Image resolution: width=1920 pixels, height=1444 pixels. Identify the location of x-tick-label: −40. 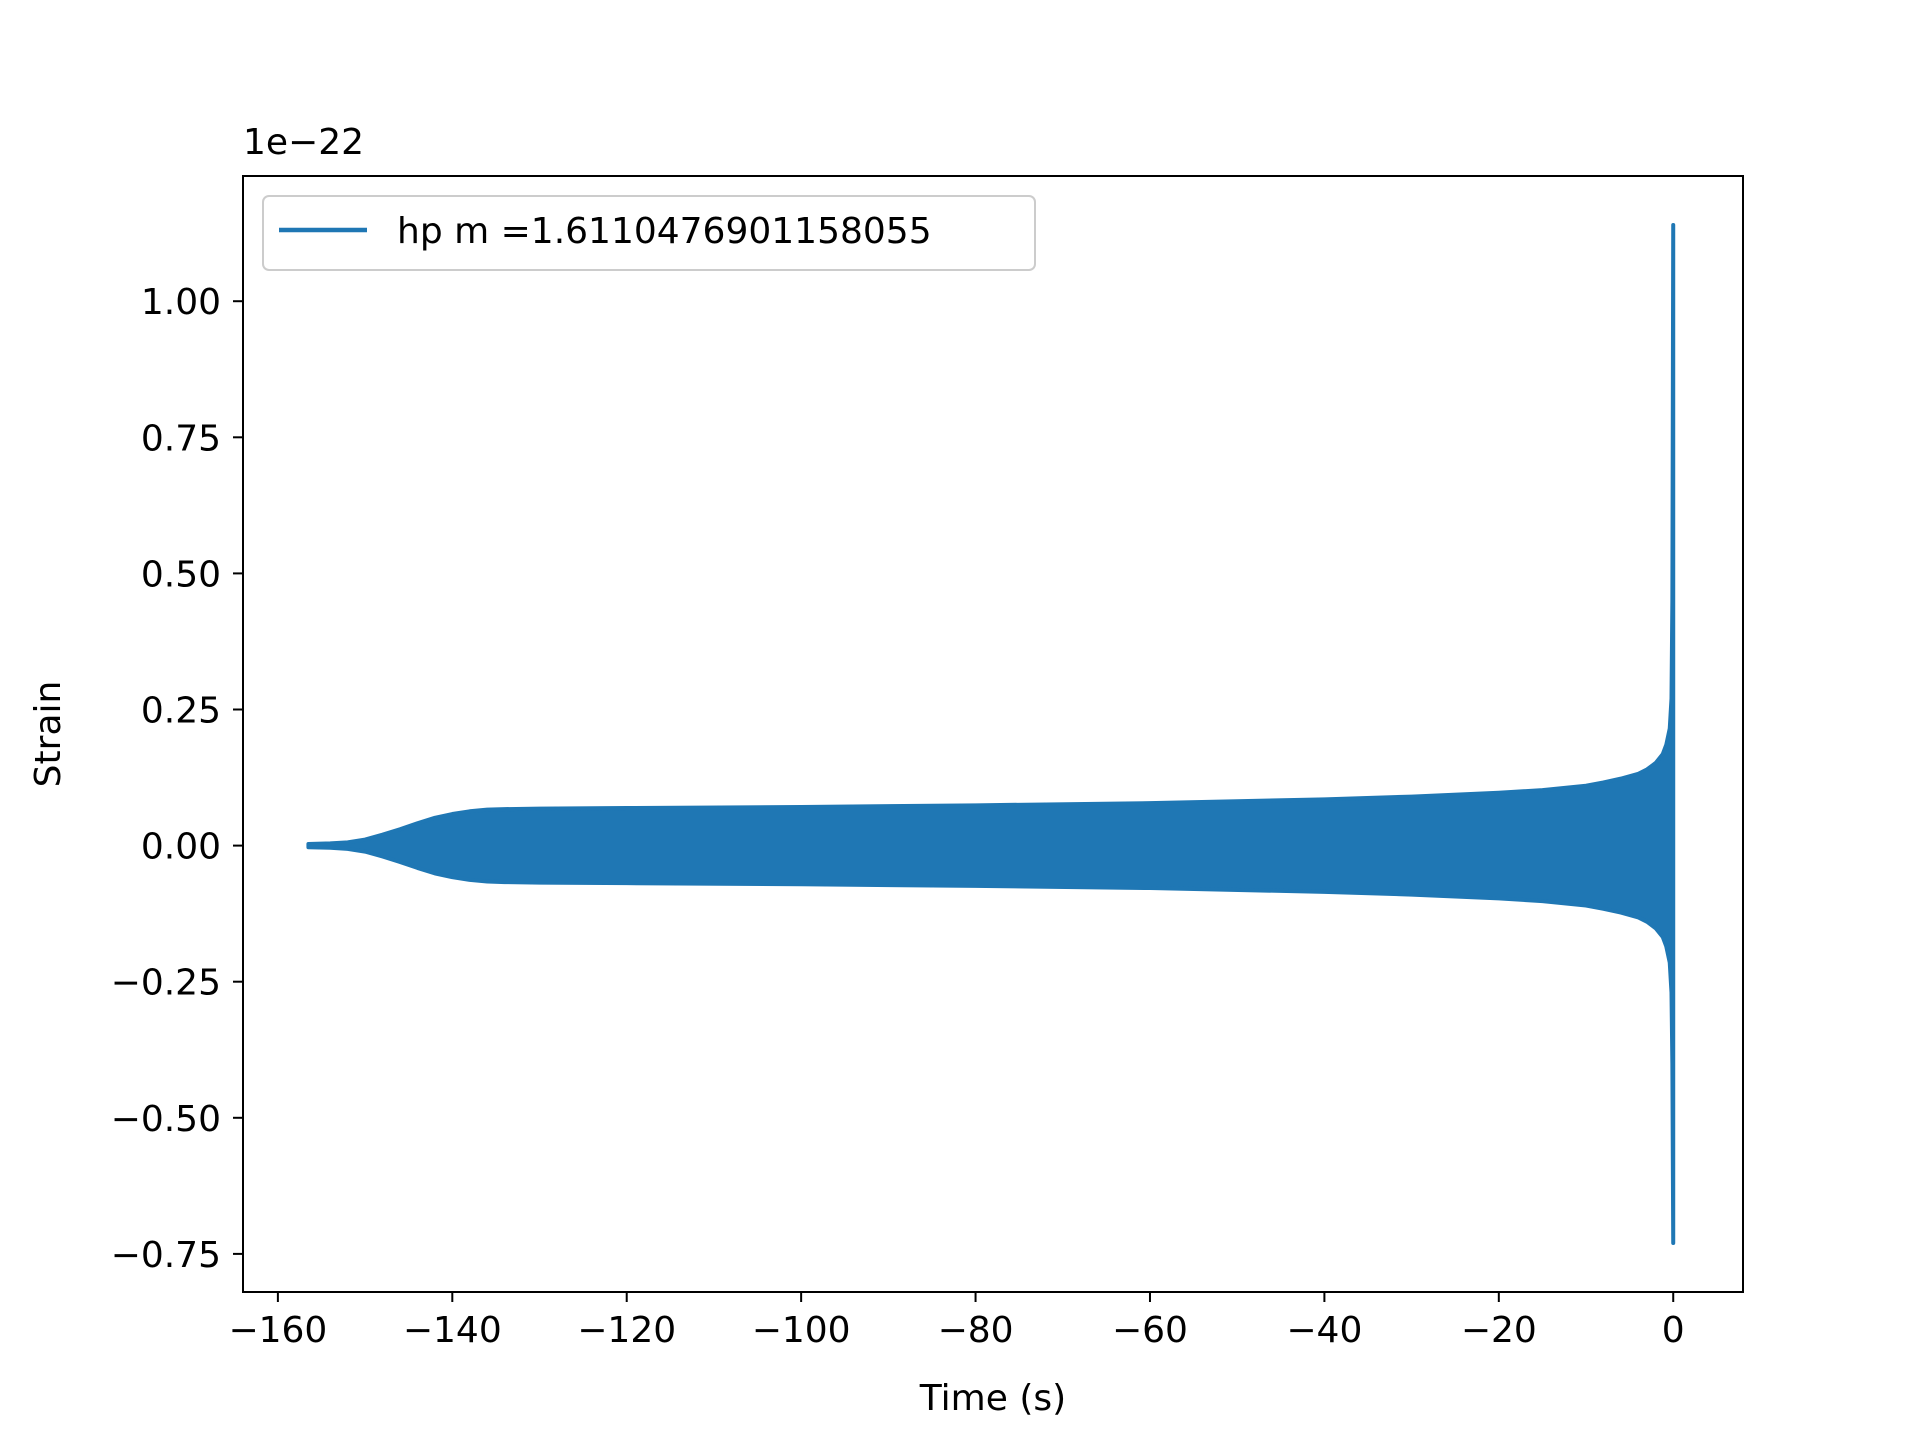
(1324, 1330).